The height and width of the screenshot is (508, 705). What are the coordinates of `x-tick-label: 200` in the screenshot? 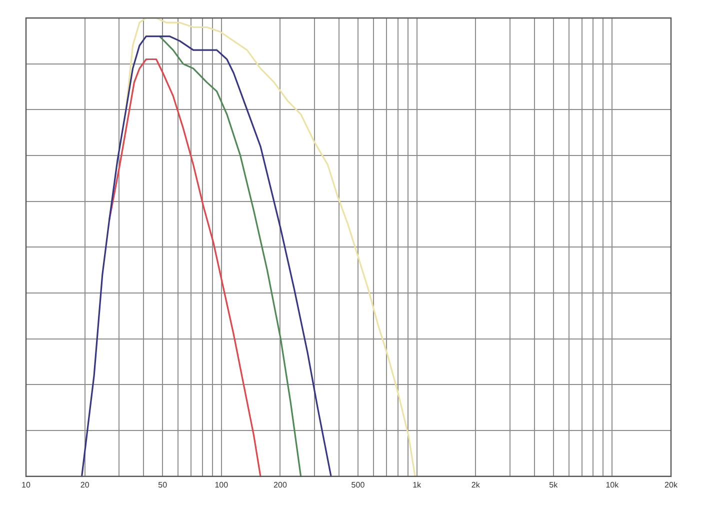 It's located at (281, 485).